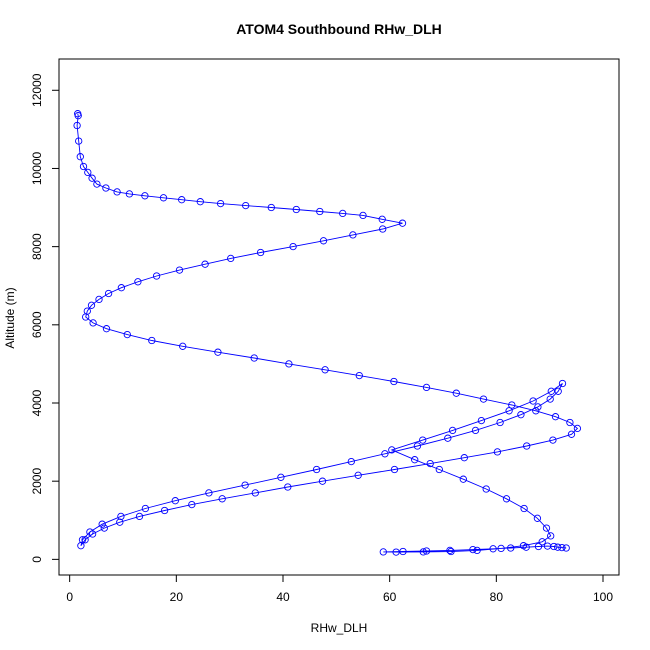  I want to click on y-tick-label: 2000, so click(37, 481).